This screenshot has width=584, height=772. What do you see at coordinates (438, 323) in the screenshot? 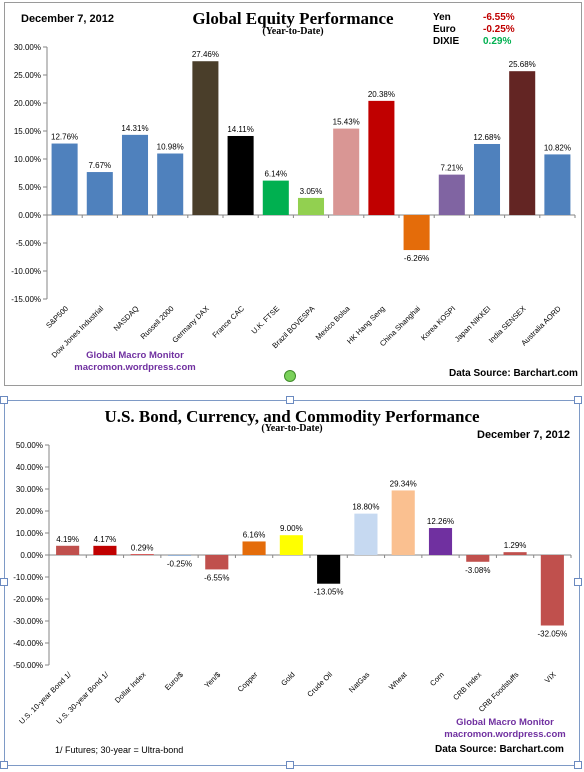
I see `category-label: Korea KOSPI` at bounding box center [438, 323].